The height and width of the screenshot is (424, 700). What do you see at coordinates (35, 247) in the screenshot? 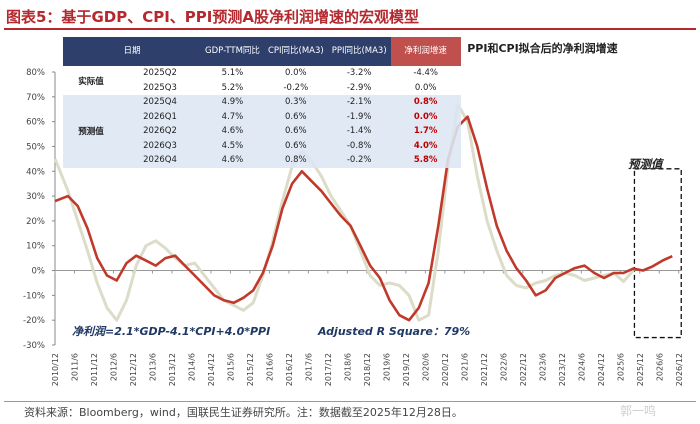
I see `y-tick-label: 10%` at bounding box center [35, 247].